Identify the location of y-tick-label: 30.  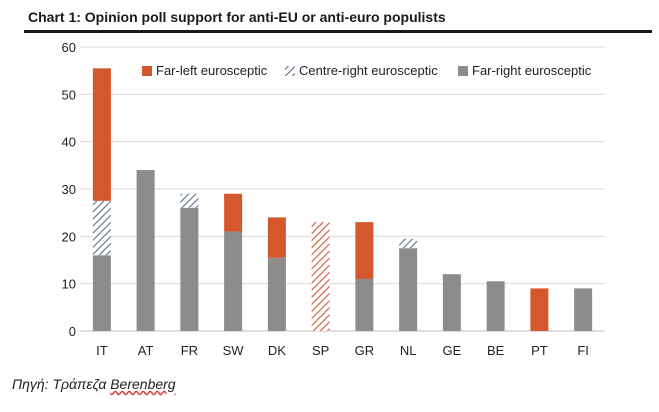
(69, 189).